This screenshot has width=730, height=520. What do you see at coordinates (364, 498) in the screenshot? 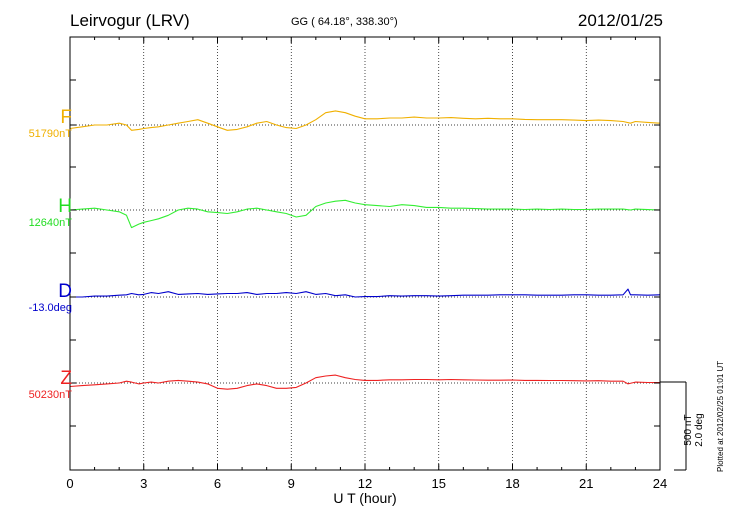
I see `x-axis-label: U T (hour)` at bounding box center [364, 498].